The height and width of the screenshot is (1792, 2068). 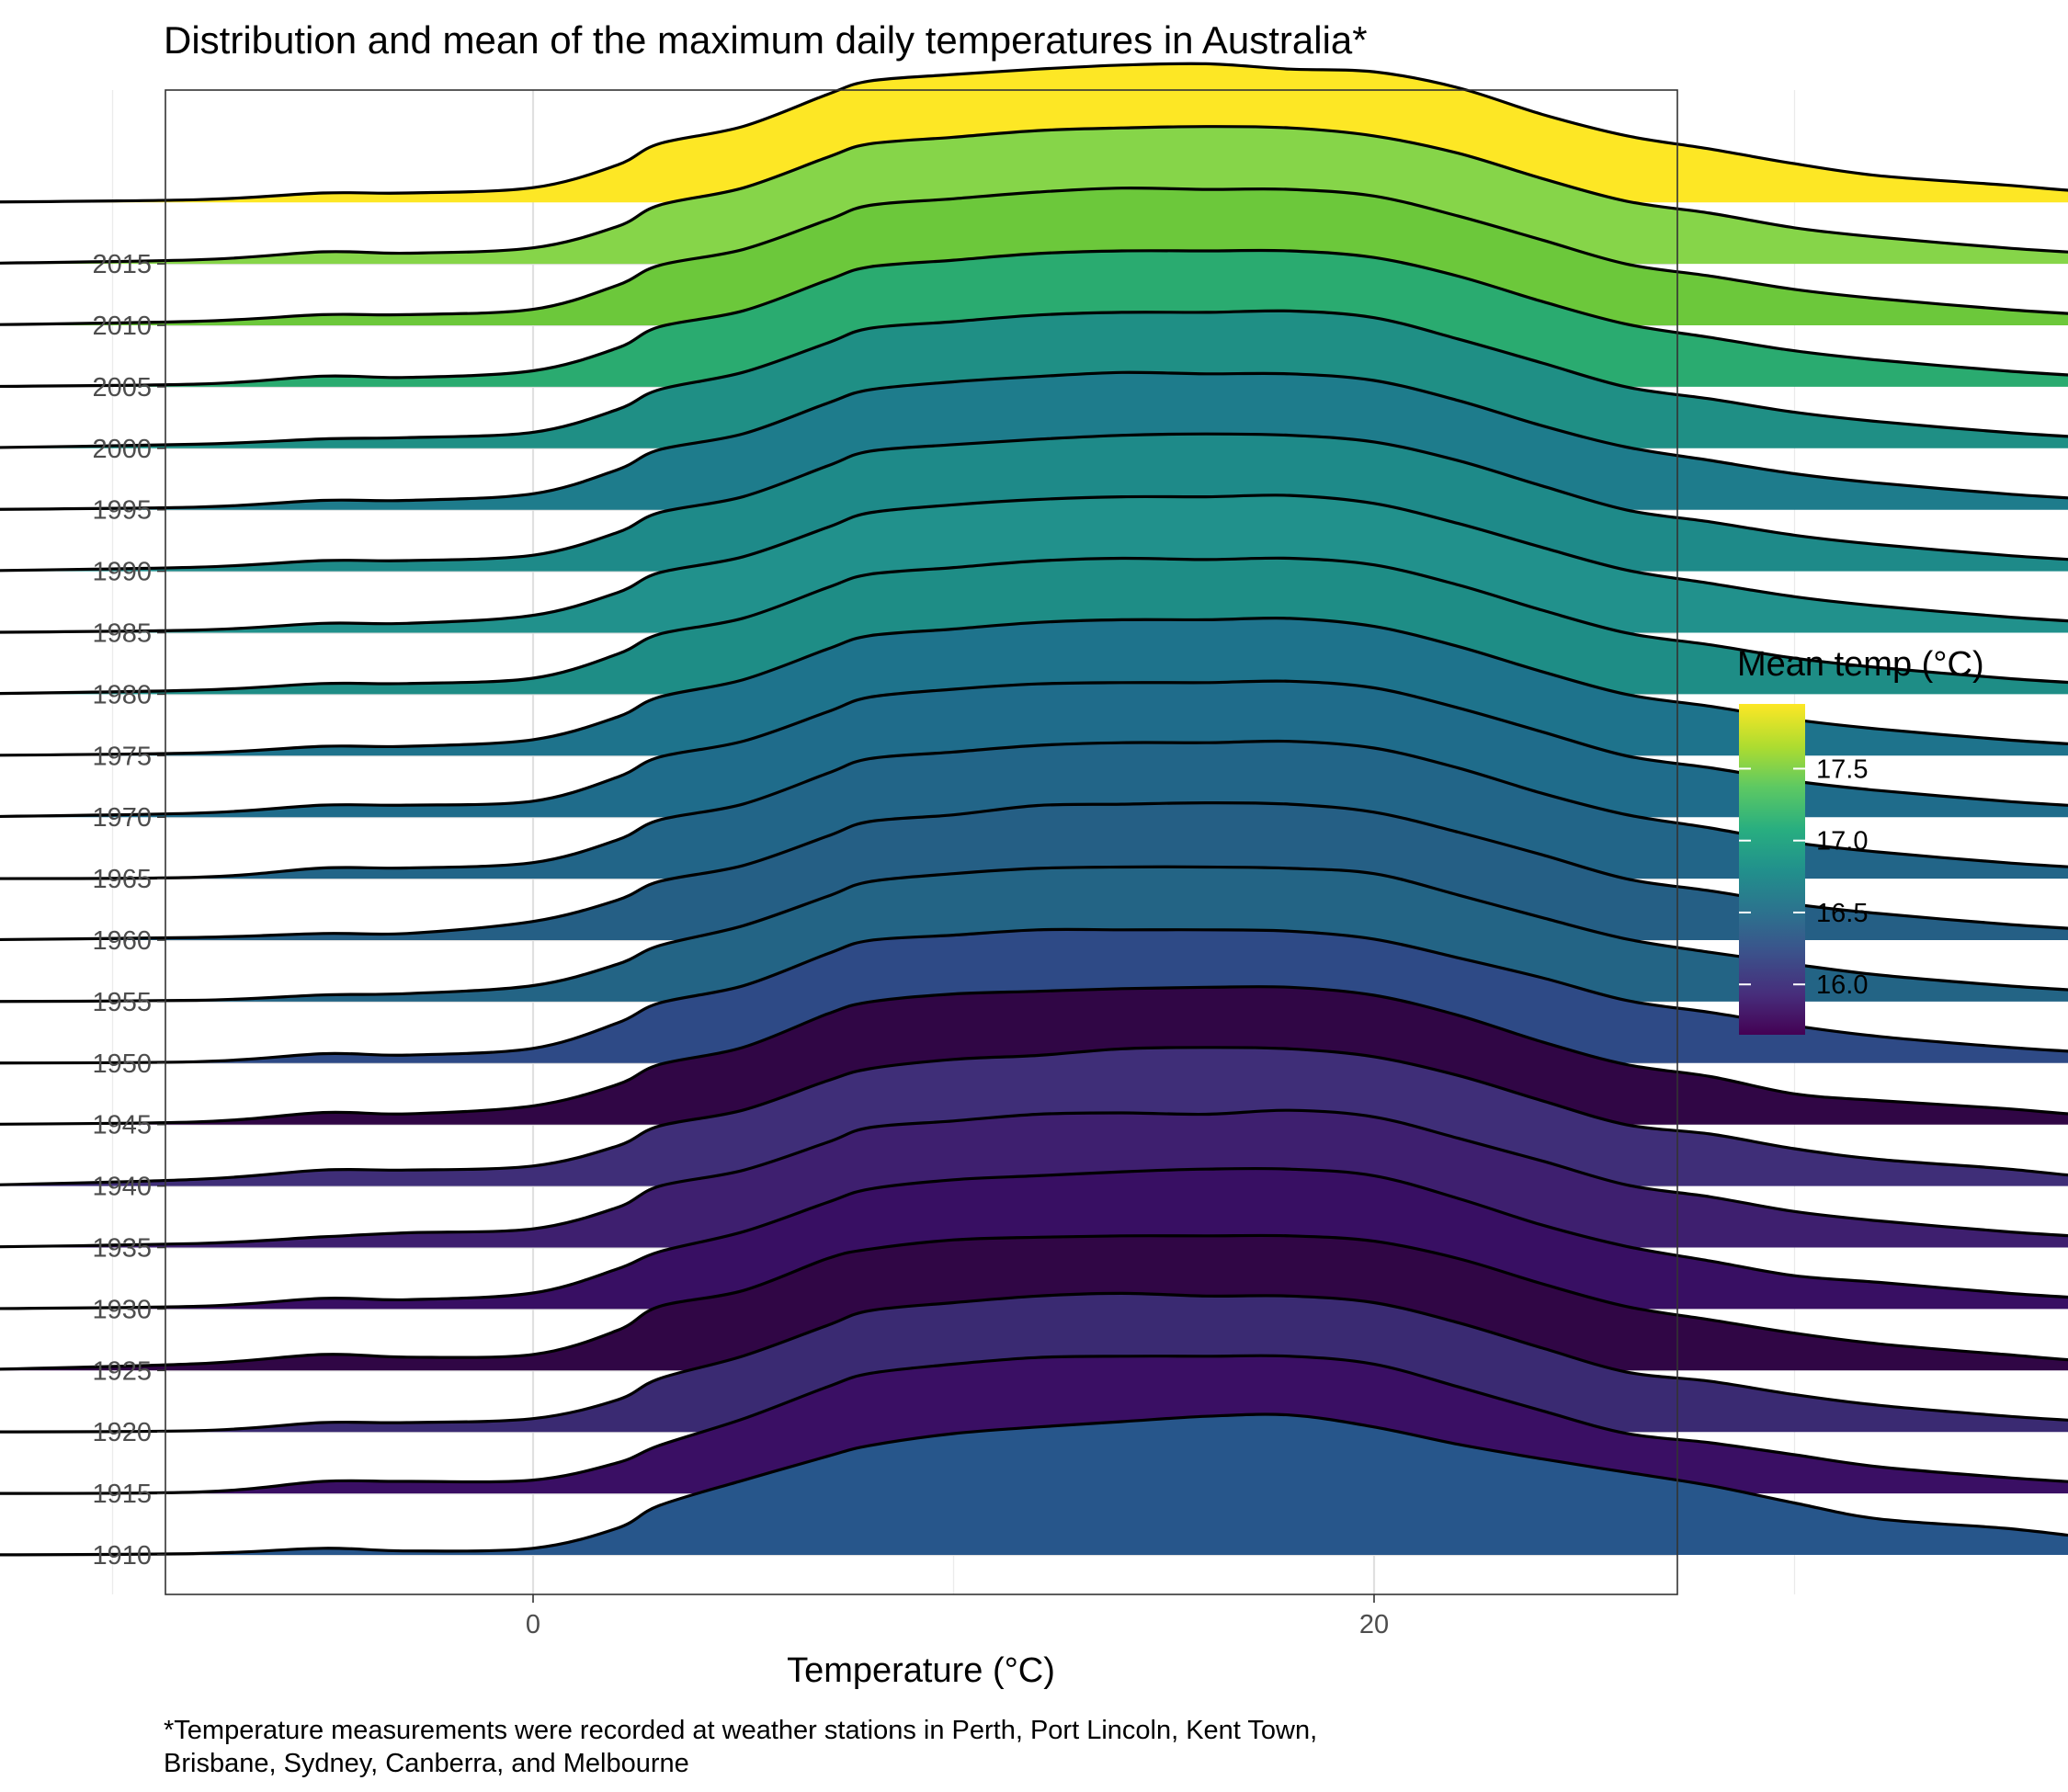 I want to click on ridge-1910, so click(x=1034, y=1484).